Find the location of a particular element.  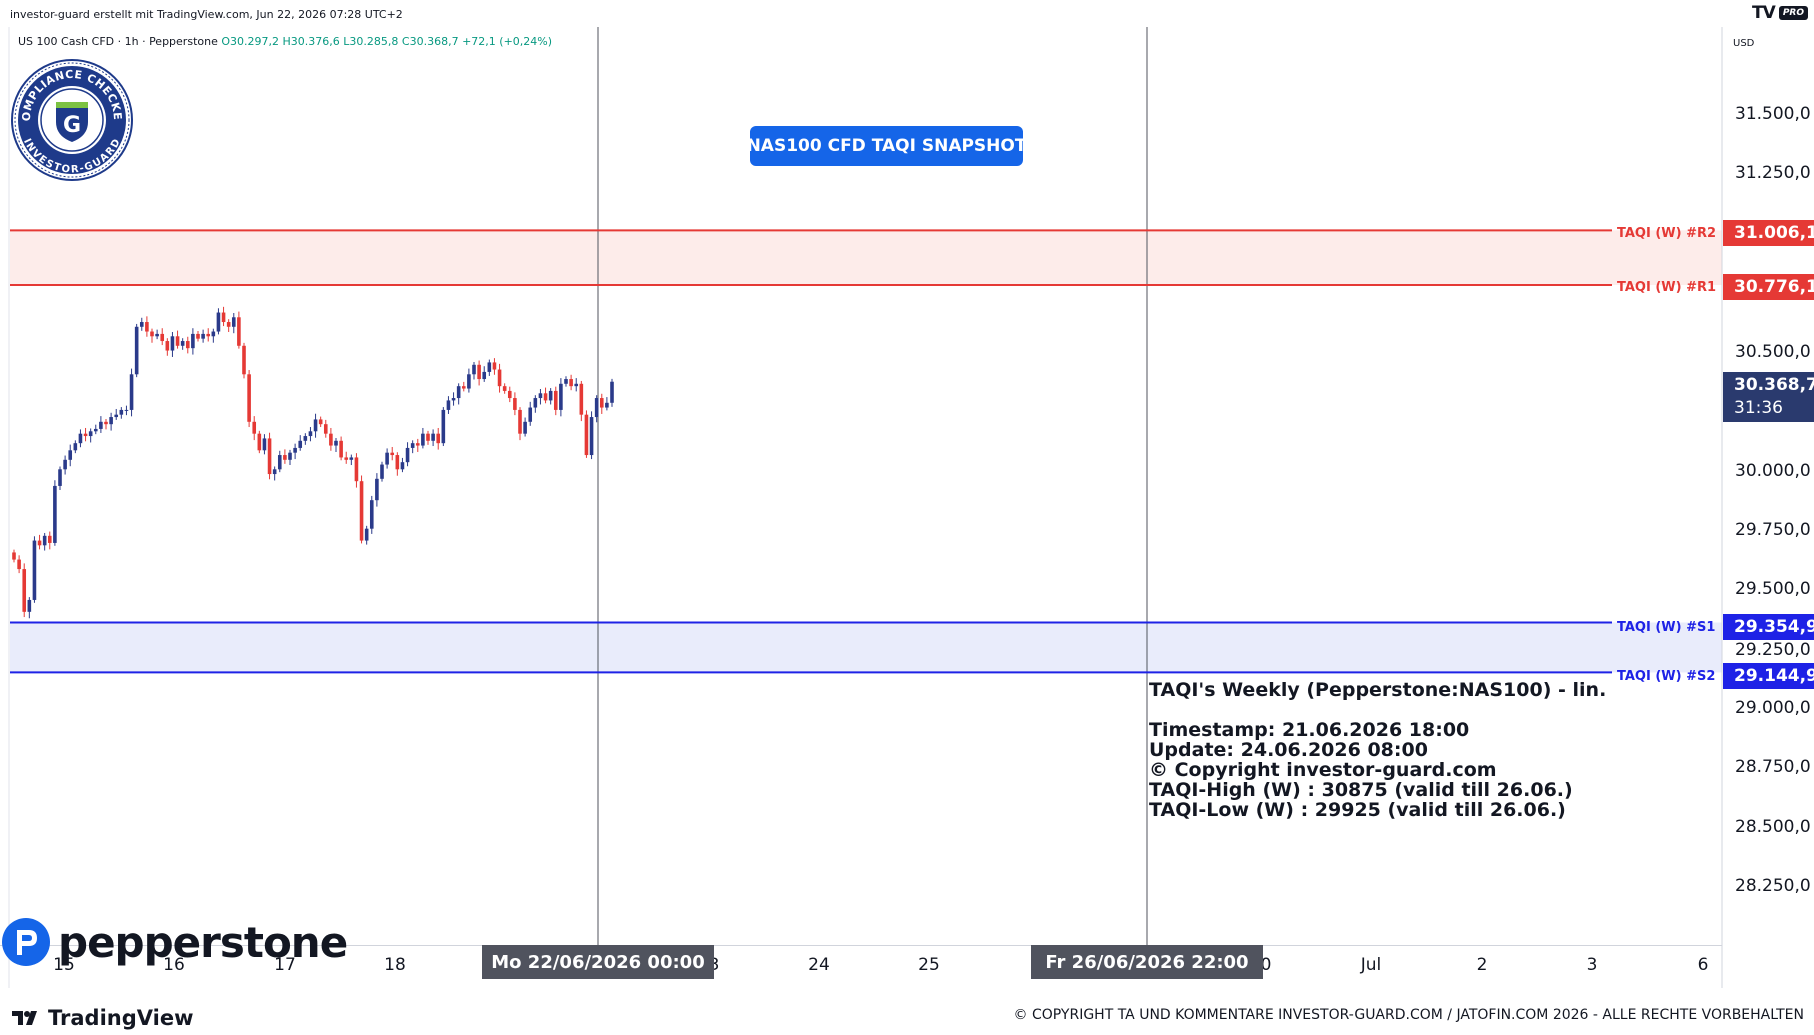

badge-letter: G is located at coordinates (72, 125).